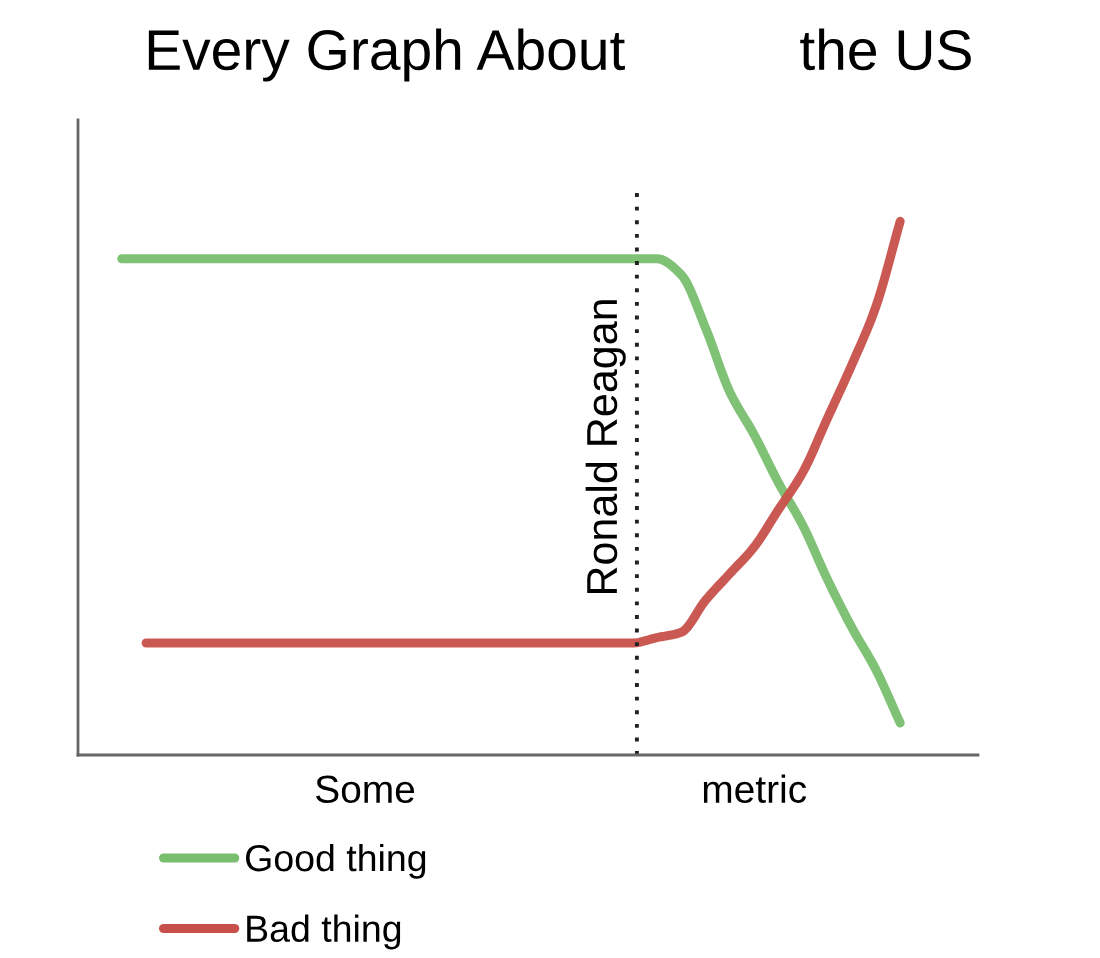  What do you see at coordinates (336, 861) in the screenshot?
I see `legend-label: Good thing` at bounding box center [336, 861].